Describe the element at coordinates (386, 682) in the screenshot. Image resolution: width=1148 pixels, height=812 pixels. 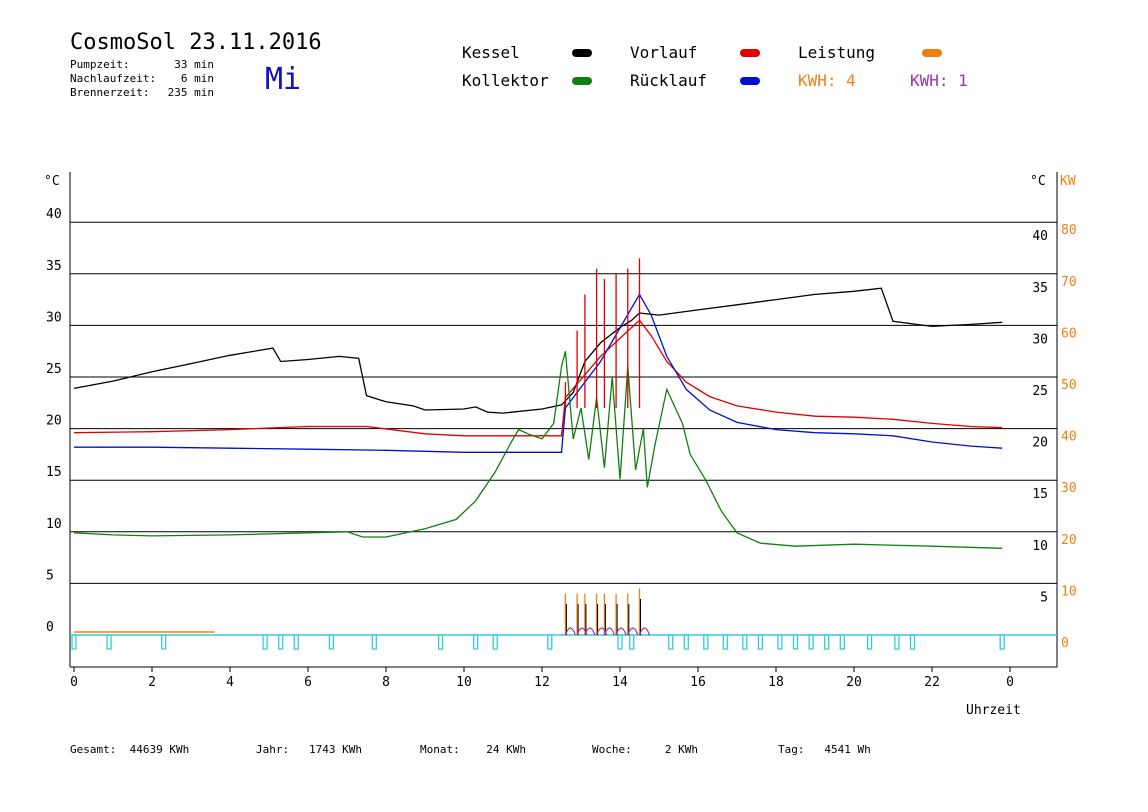
I see `x-tick-label: 8` at that location.